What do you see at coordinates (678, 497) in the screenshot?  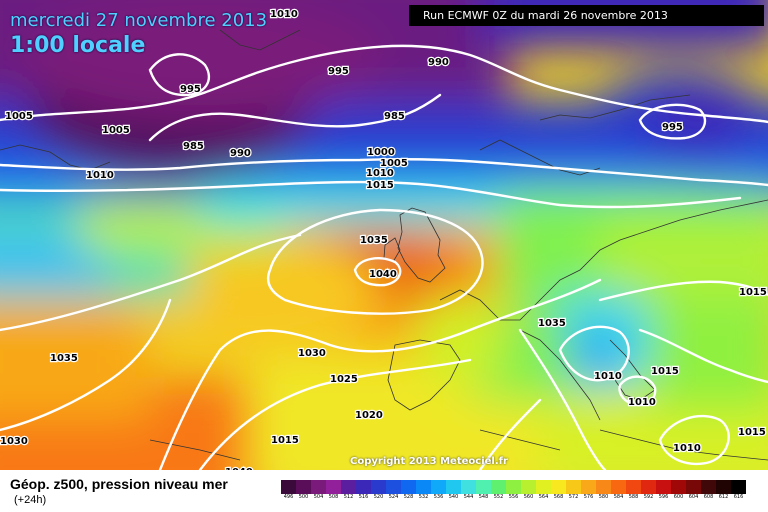 I see `color-scale-label: 600` at bounding box center [678, 497].